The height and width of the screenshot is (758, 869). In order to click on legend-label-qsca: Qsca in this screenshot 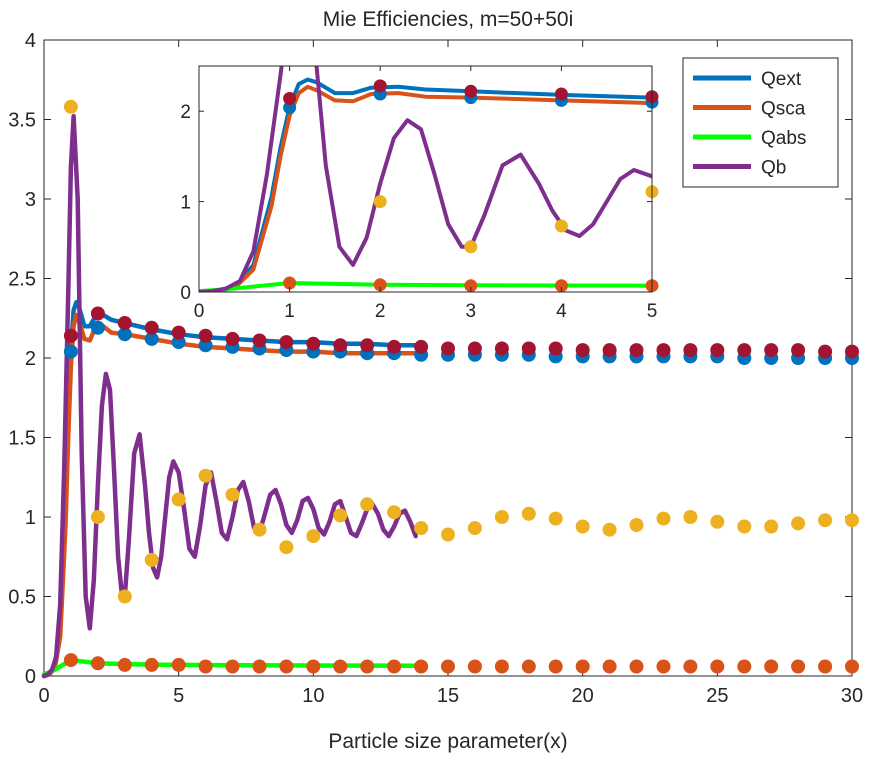, I will do `click(783, 109)`.